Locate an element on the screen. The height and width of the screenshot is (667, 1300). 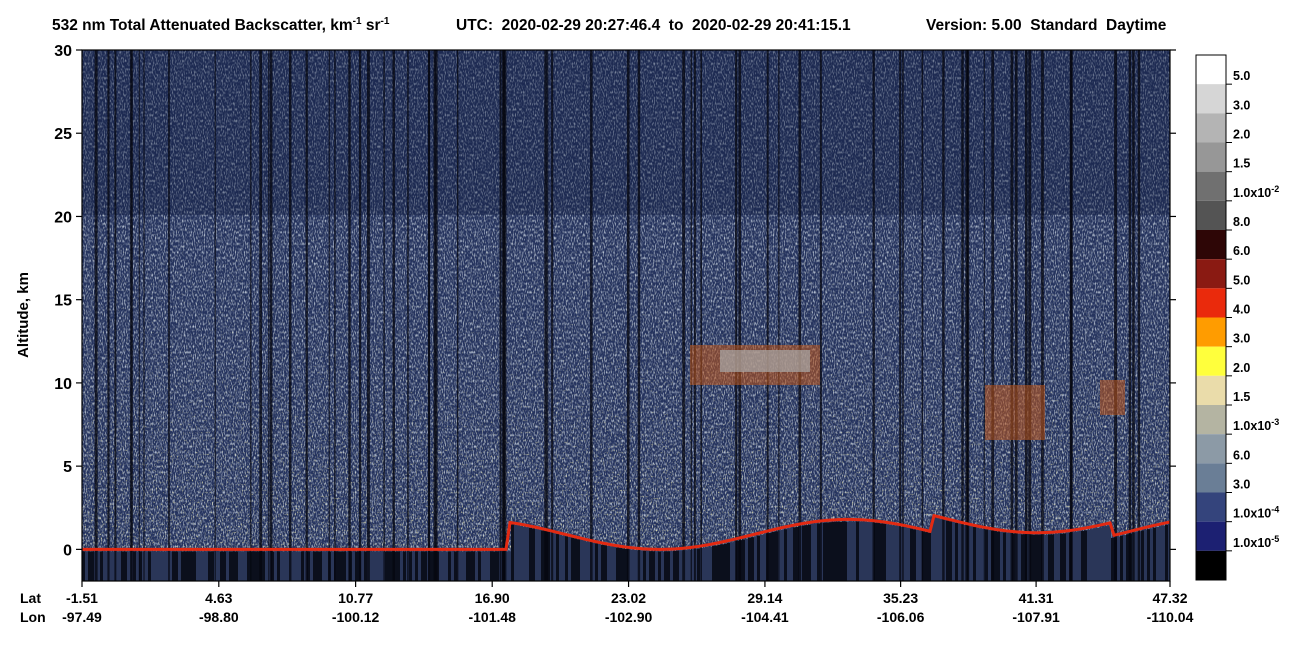
y-axis-label: Altitude, km is located at coordinates (23, 315).